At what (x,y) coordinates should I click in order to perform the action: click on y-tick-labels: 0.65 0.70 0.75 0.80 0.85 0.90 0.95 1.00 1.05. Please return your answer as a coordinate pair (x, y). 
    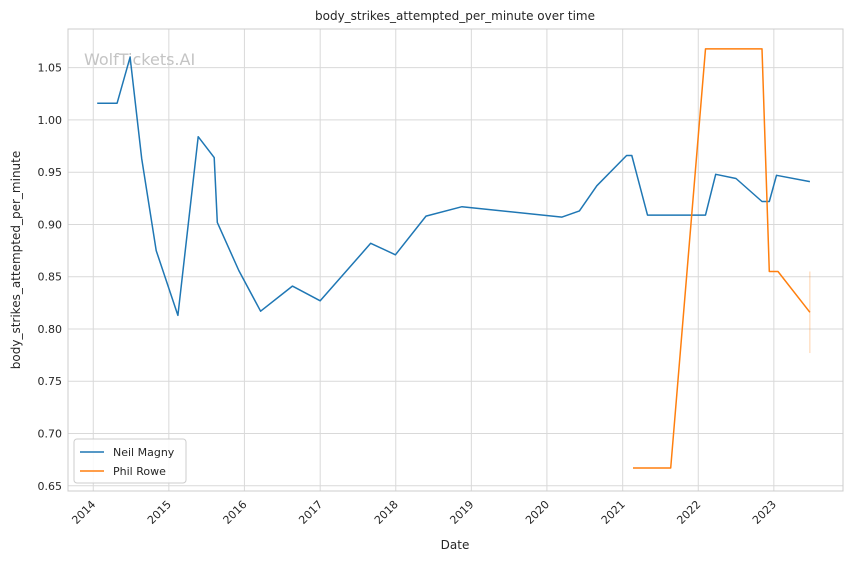
    Looking at the image, I should click on (50, 277).